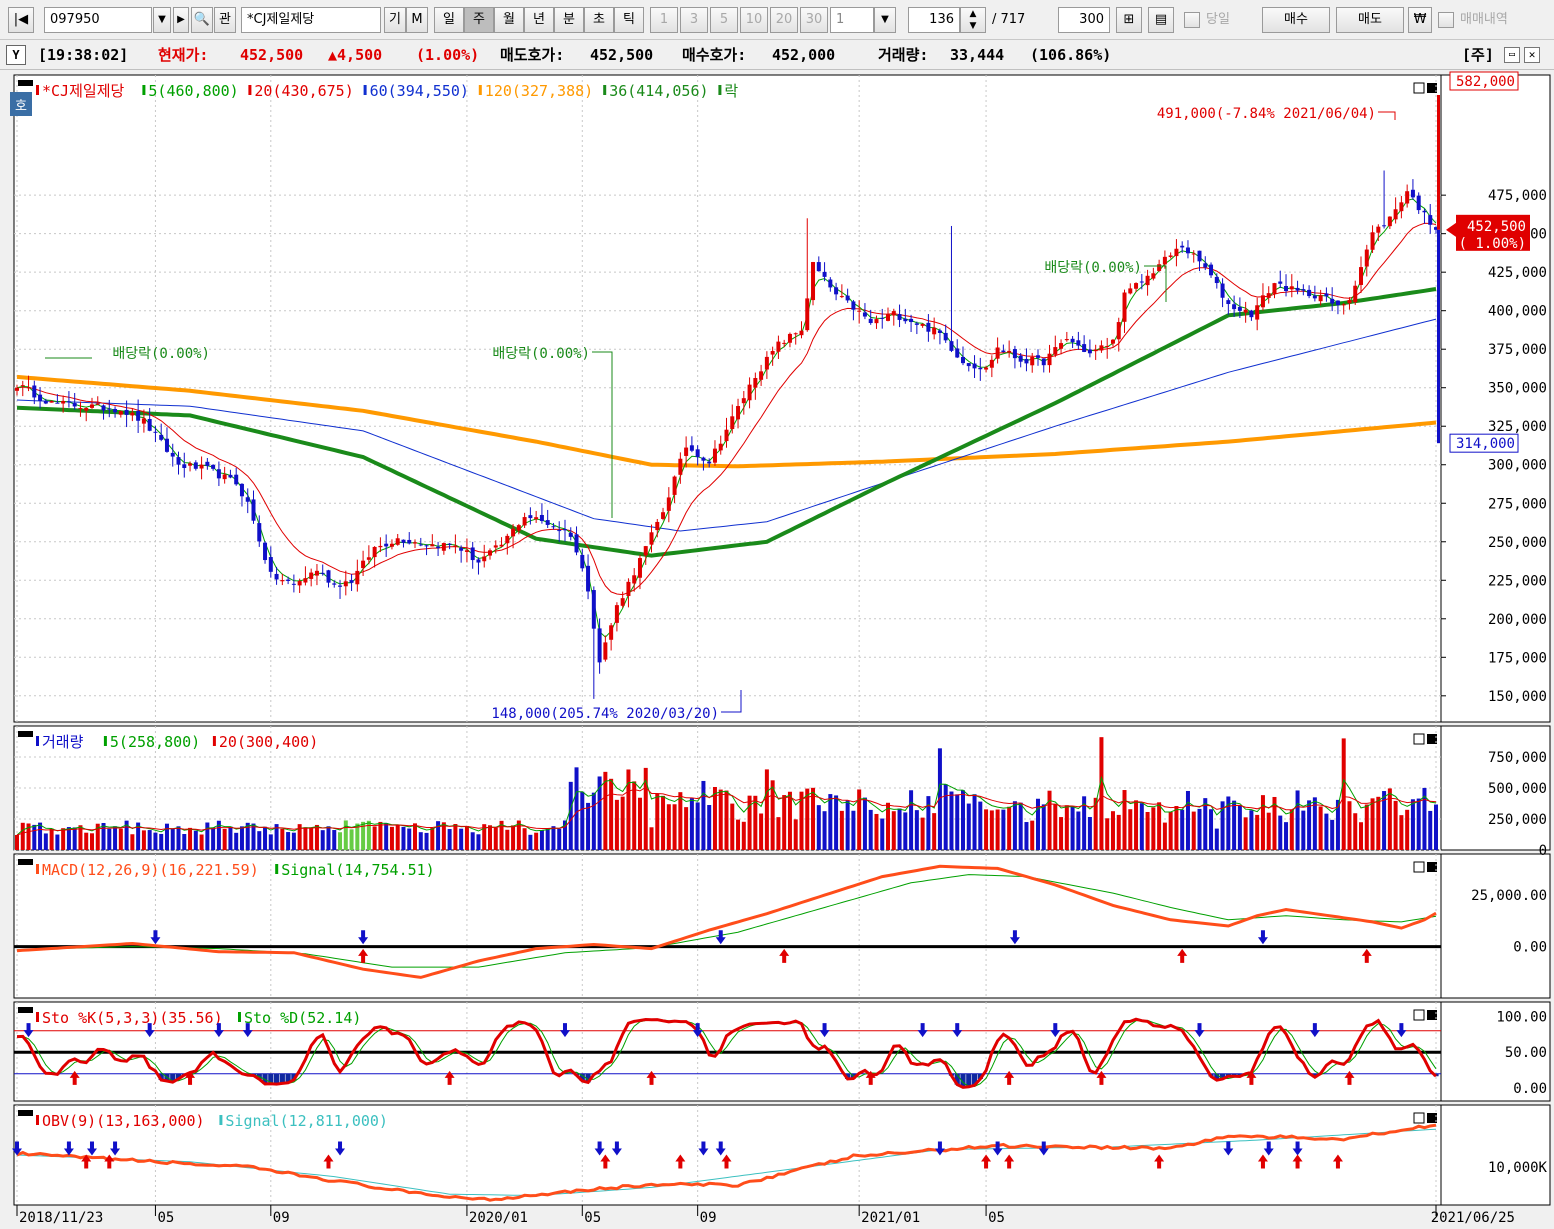  Describe the element at coordinates (599, 20) in the screenshot. I see `period-second: 초` at that location.